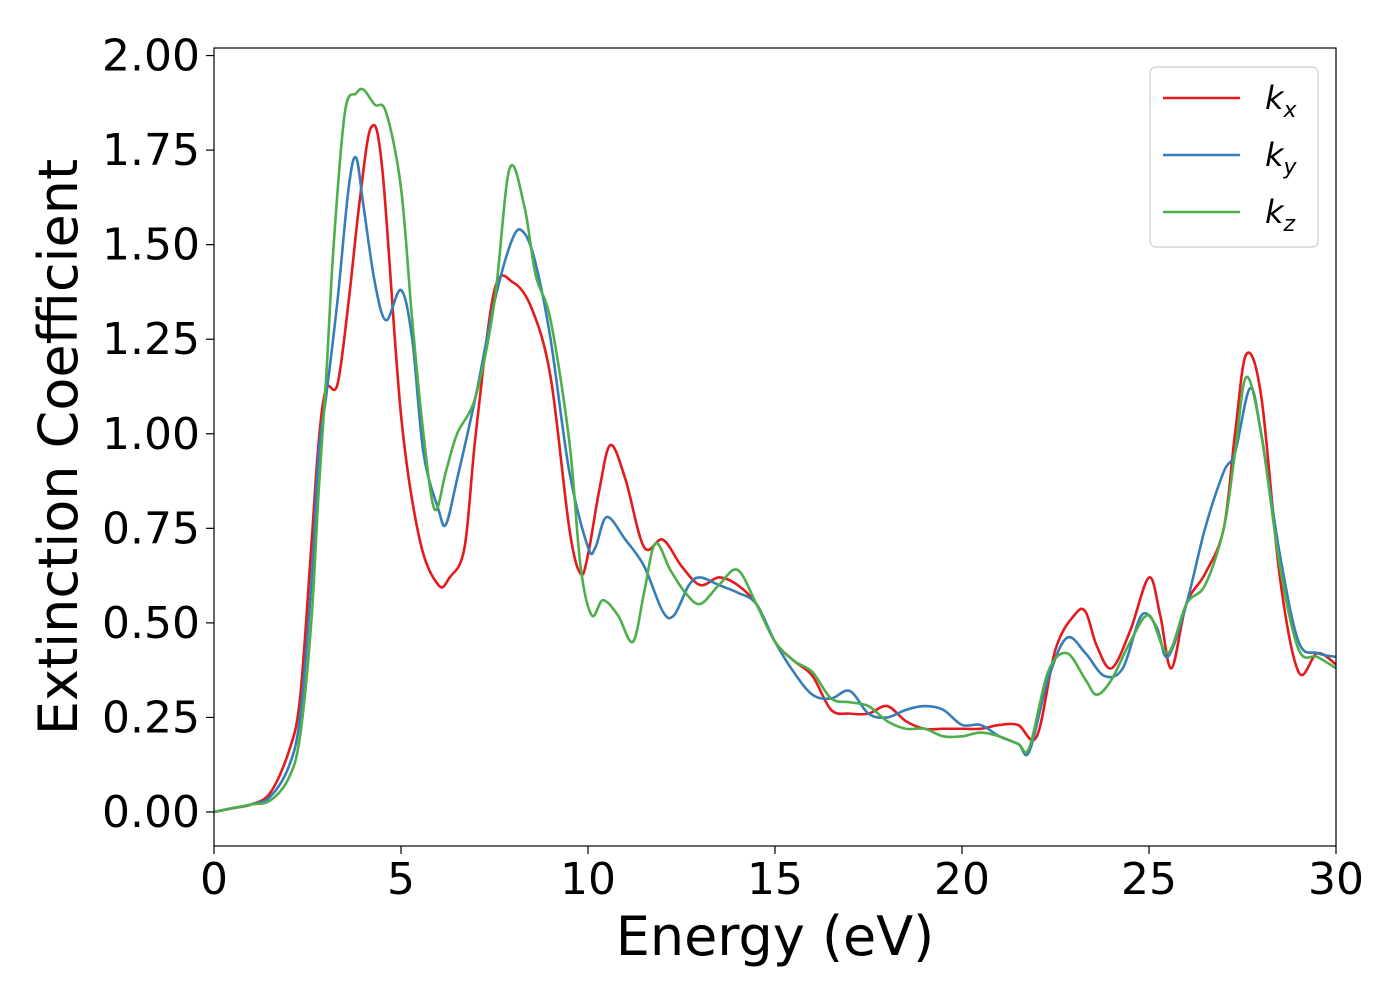 This screenshot has width=1400, height=1000. What do you see at coordinates (1281, 158) in the screenshot?
I see `legend-label: ky` at bounding box center [1281, 158].